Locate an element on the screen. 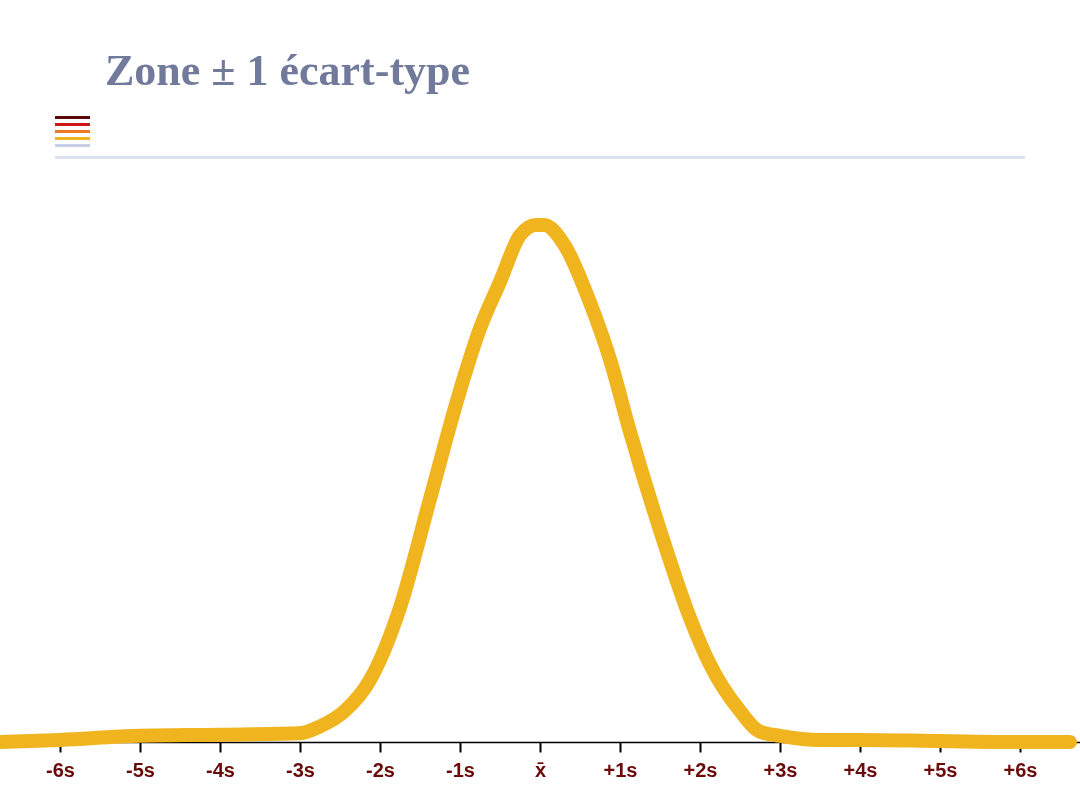  x-tick-label: +2s is located at coordinates (700, 769).